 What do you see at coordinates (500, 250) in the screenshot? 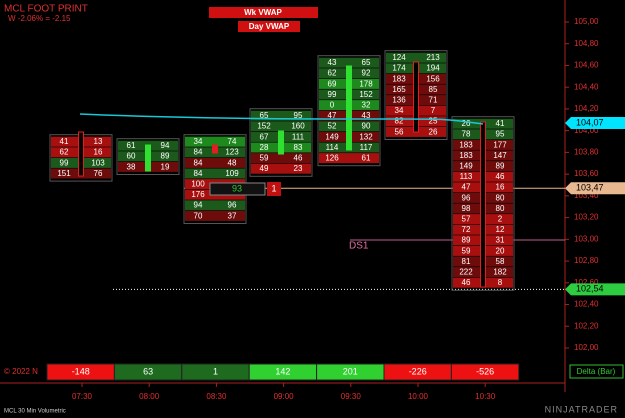
I see `ask-volume: 20` at bounding box center [500, 250].